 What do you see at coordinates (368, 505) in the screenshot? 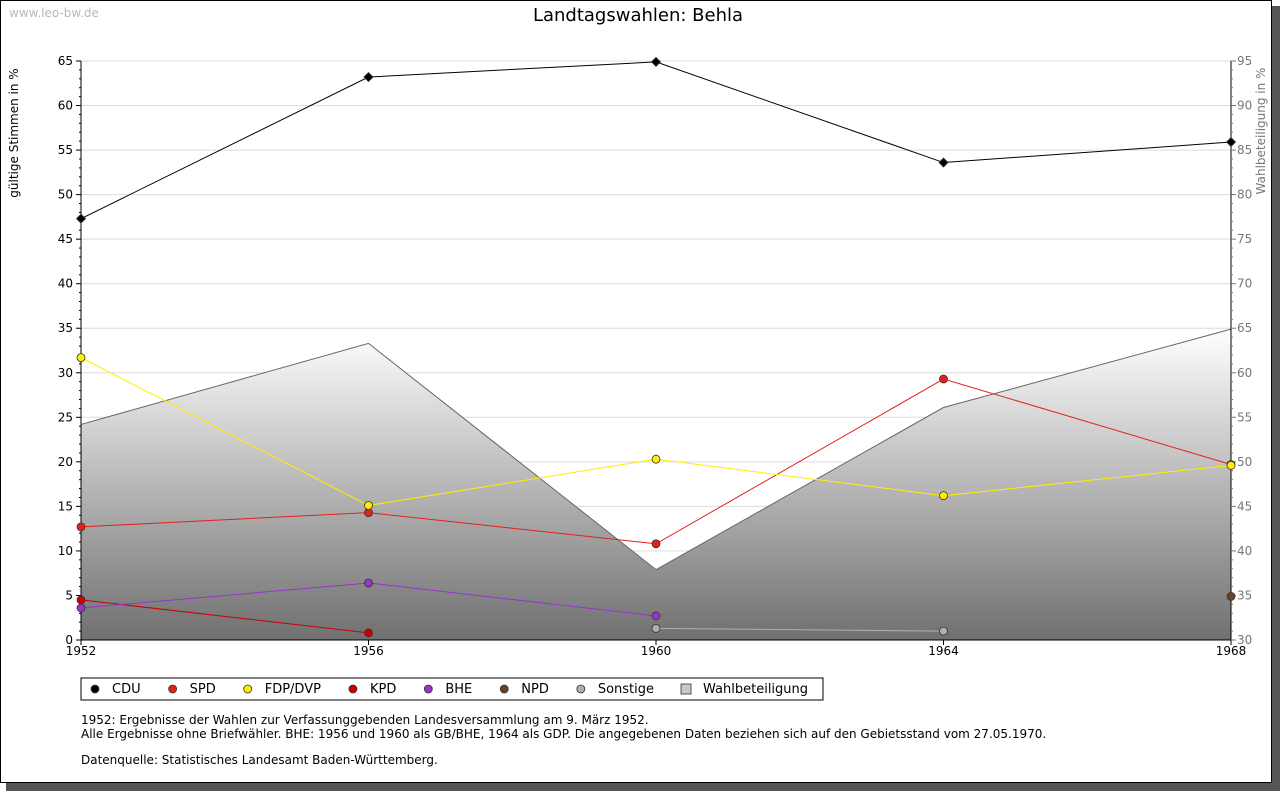
I see `point-fdp-dvp-1956` at bounding box center [368, 505].